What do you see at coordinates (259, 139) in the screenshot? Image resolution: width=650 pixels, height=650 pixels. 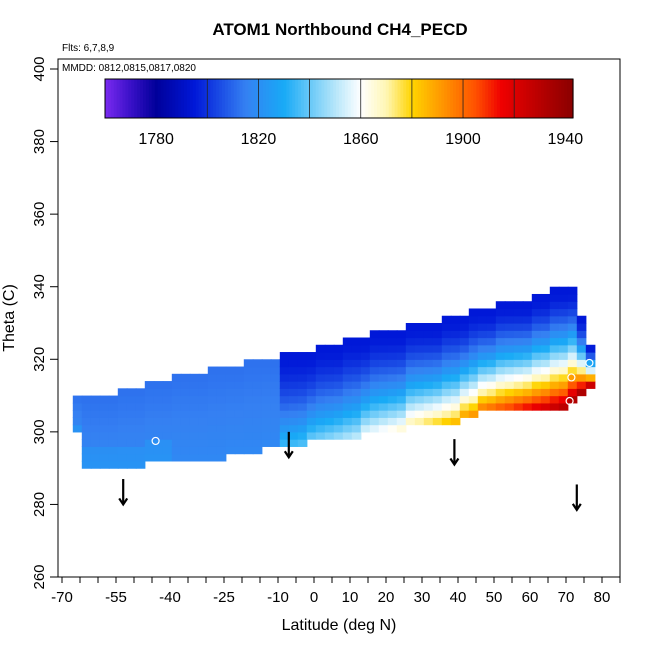 I see `colorbar-tick-label: 1820` at bounding box center [259, 139].